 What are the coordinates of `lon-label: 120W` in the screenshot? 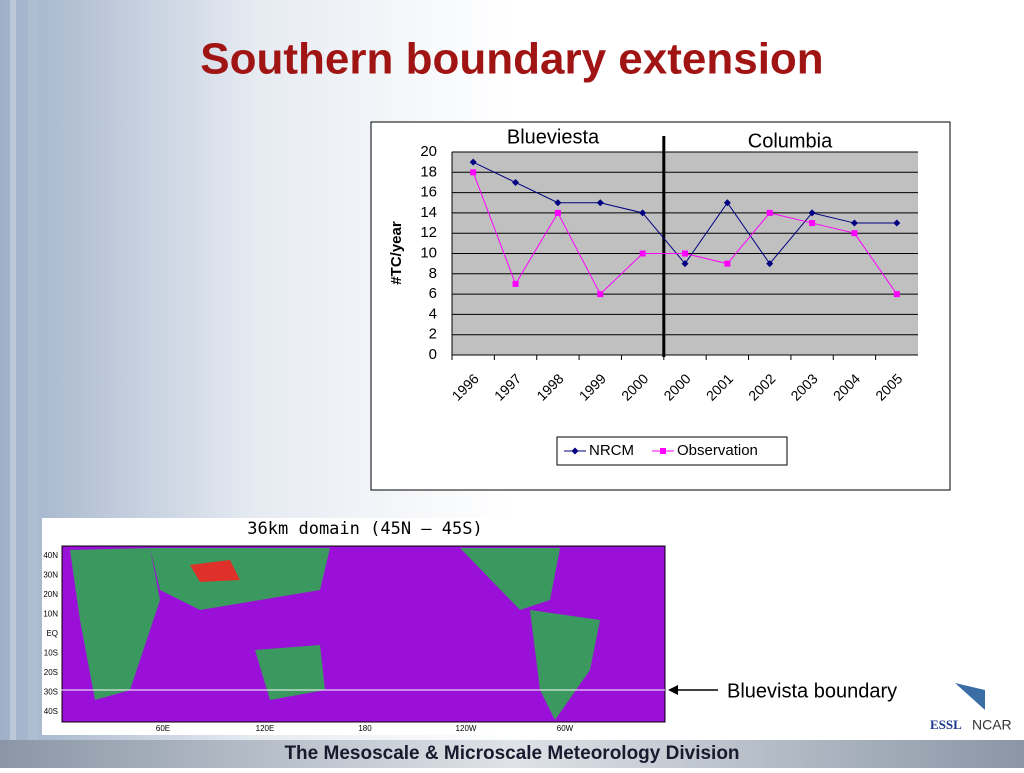 It's located at (466, 728).